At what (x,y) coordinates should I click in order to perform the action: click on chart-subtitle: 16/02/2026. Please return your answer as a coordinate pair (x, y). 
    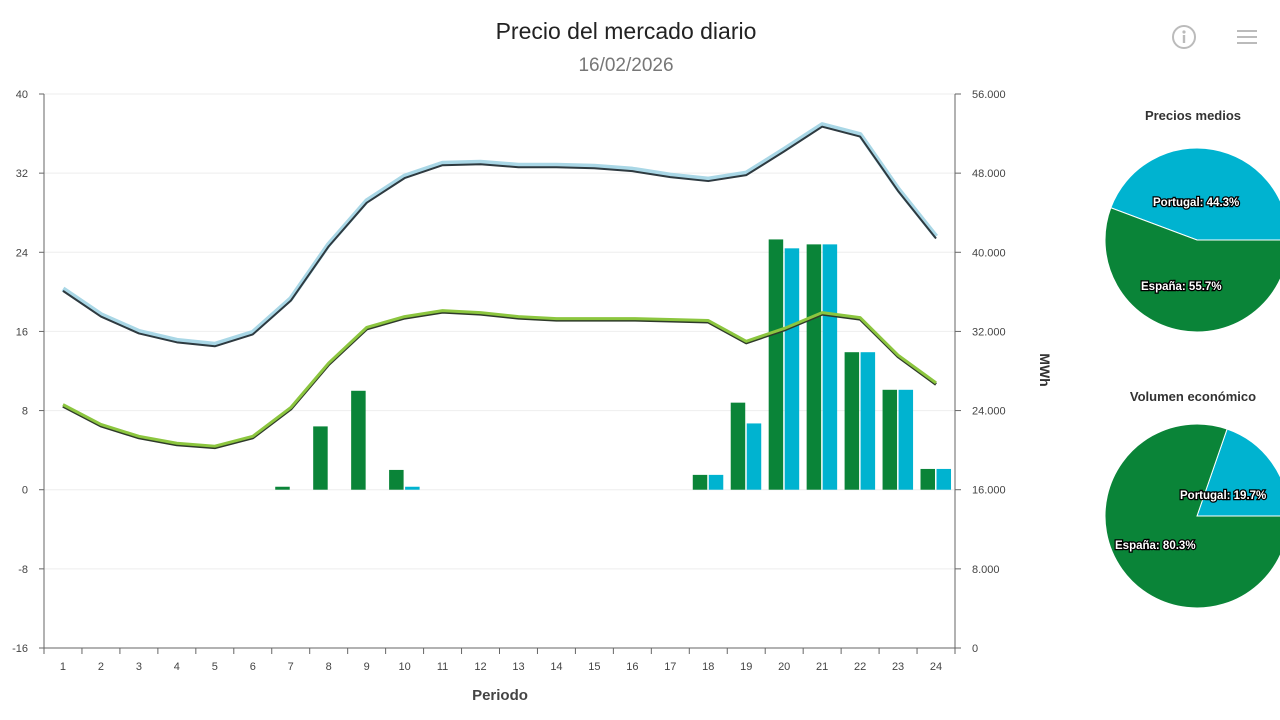
    Looking at the image, I should click on (626, 65).